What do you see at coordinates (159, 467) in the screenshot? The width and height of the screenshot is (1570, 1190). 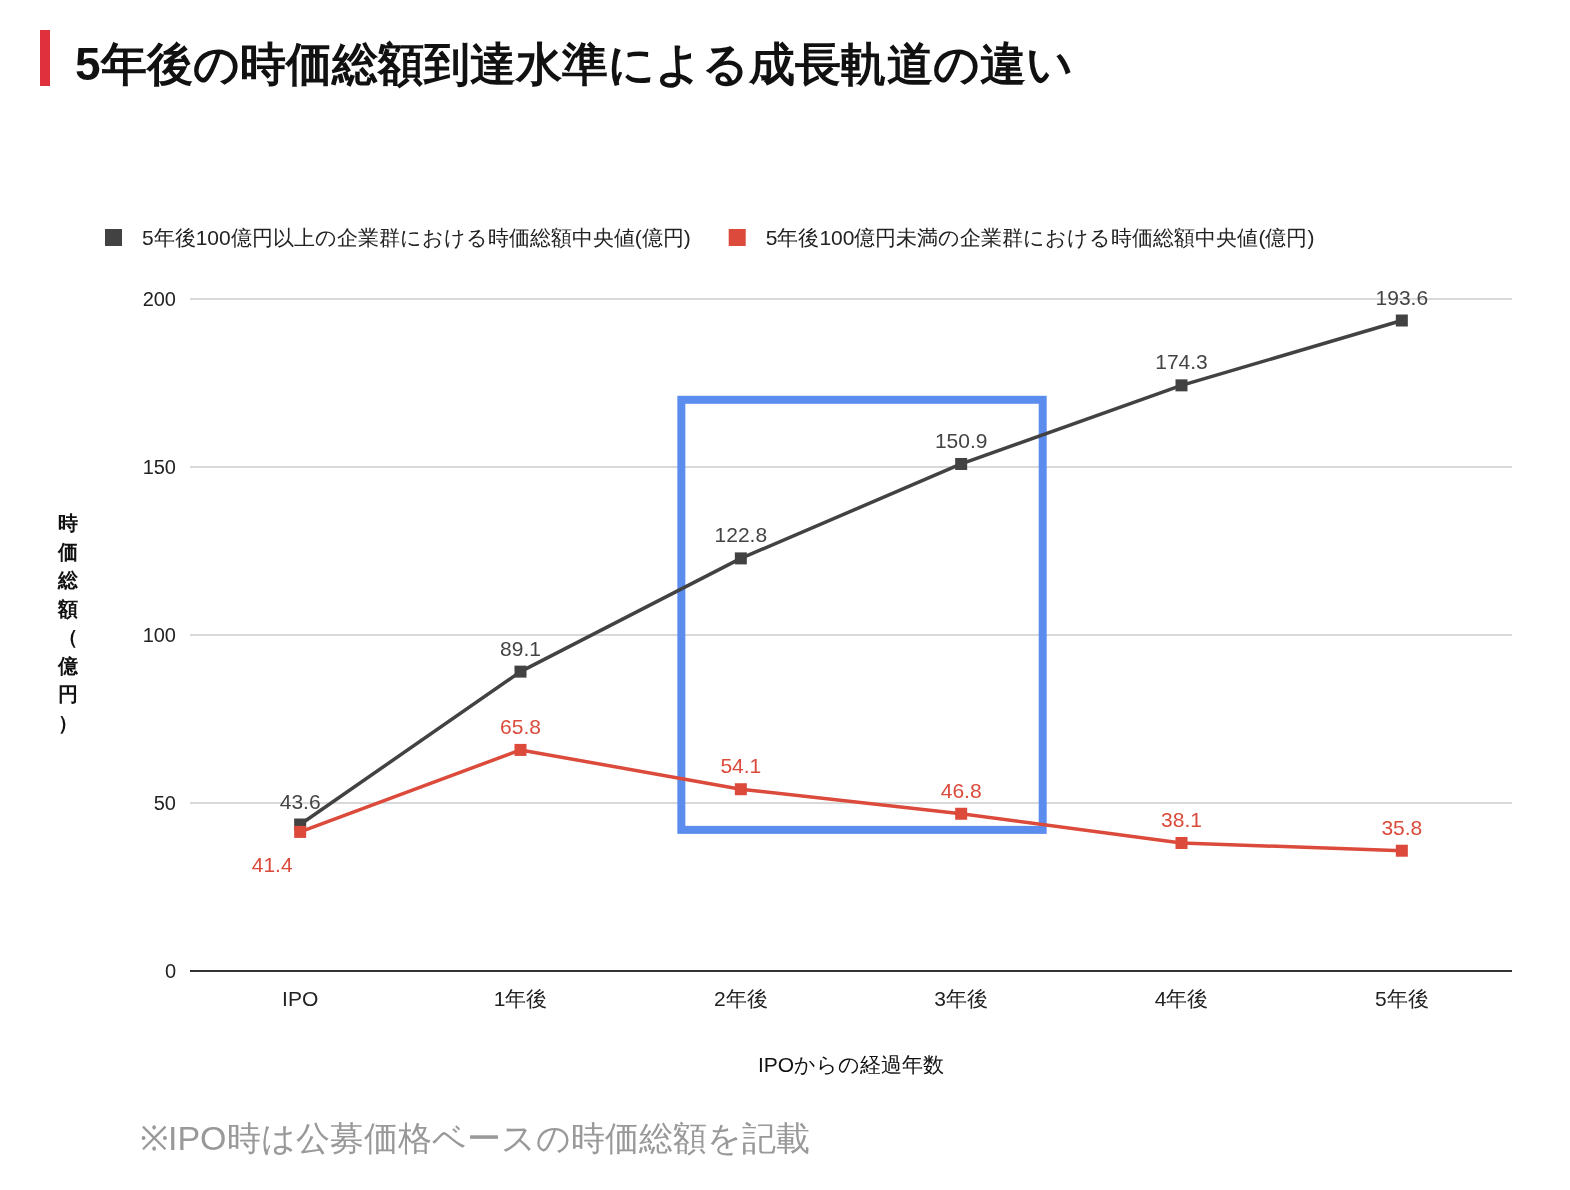 I see `y-tick-label: 150` at bounding box center [159, 467].